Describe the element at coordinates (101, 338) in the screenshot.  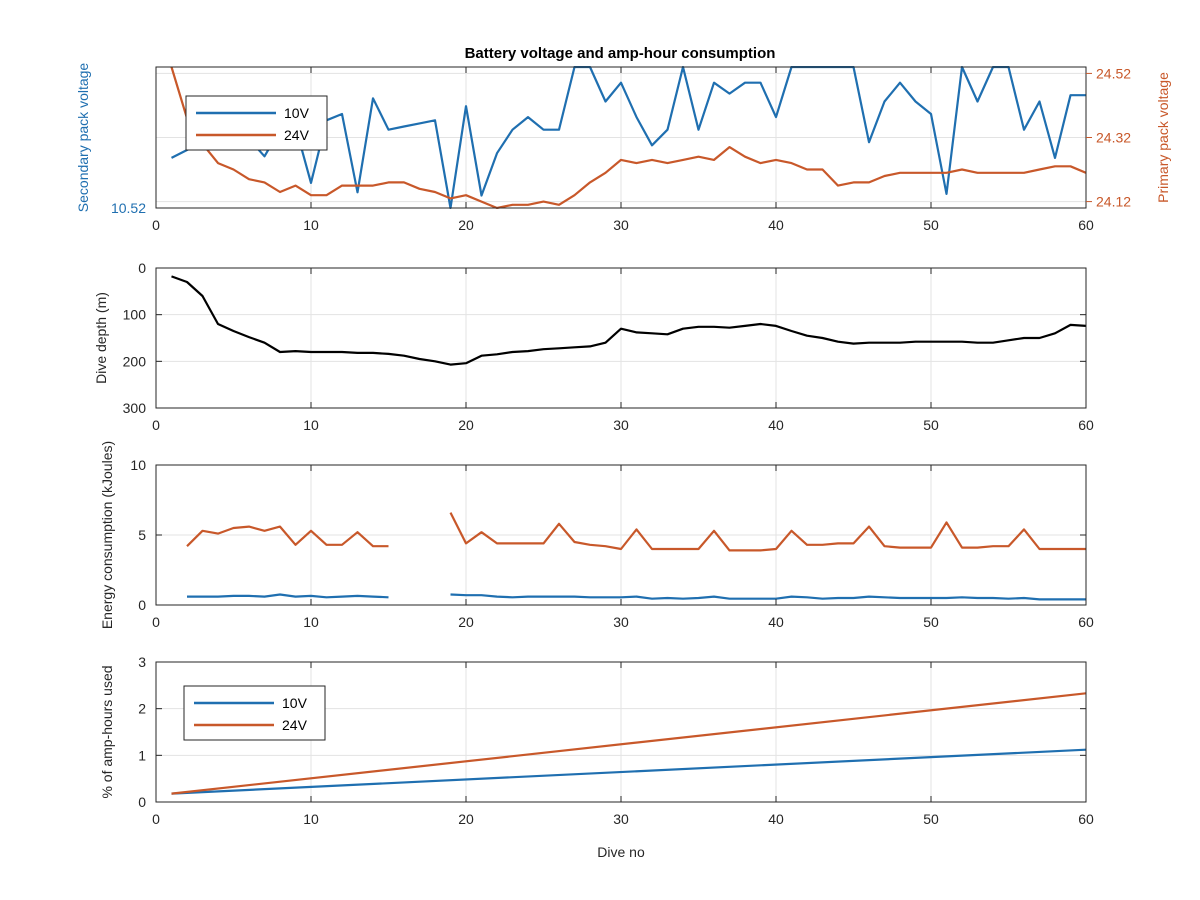
I see `y-axis-label: Dive depth (m)` at that location.